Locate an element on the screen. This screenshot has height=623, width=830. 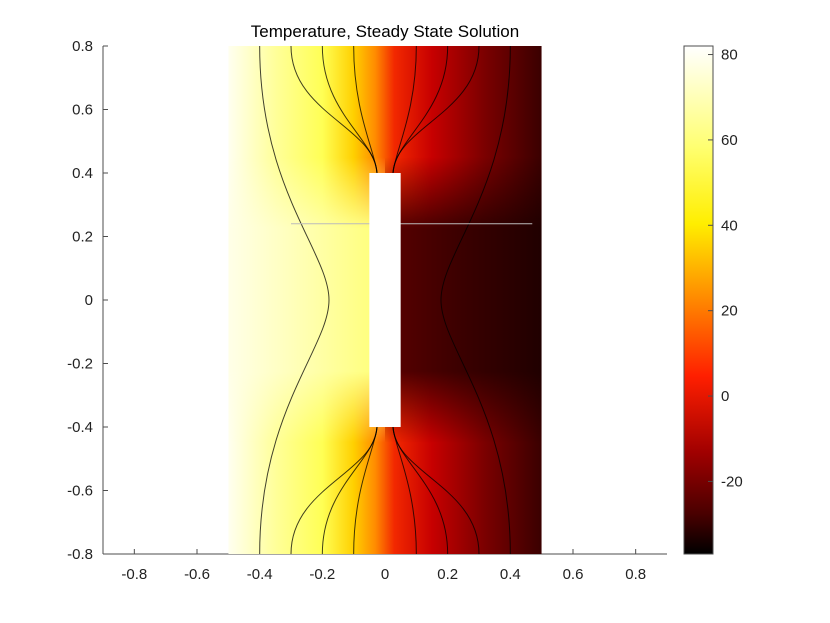
x-tick-group: -0.8 -0.6 -0.4 -0.2 0 0.2 0.4 0.6 0.8 is located at coordinates (383, 566).